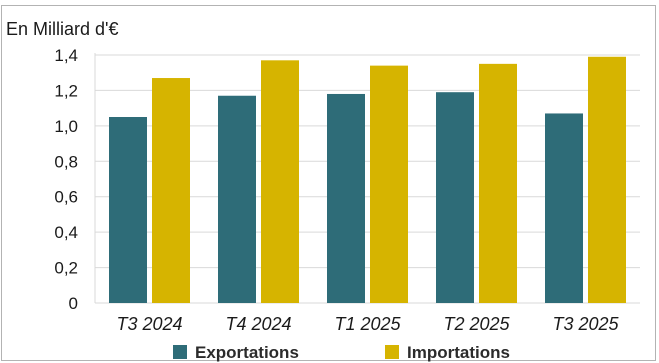 This screenshot has height=363, width=659. What do you see at coordinates (66, 268) in the screenshot?
I see `y-tick-label: 0,2` at bounding box center [66, 268].